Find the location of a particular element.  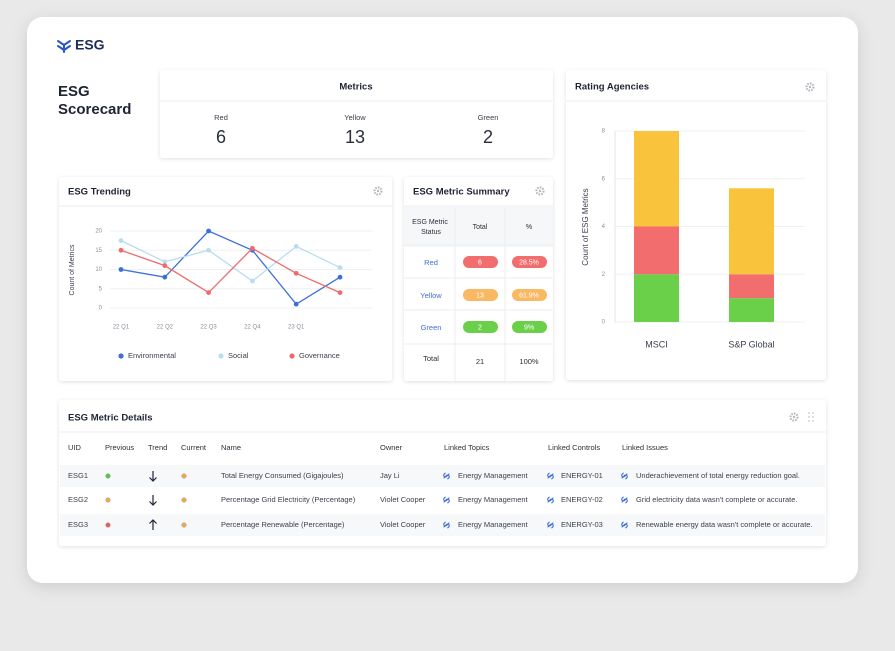

table-header: Owner is located at coordinates (391, 447).